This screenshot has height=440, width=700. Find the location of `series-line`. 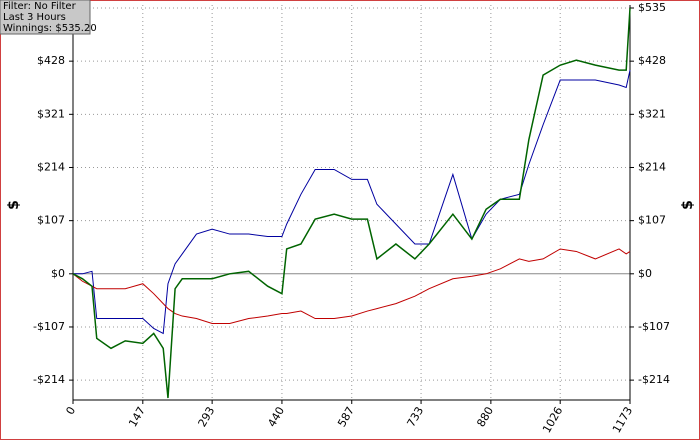

series-line is located at coordinates (351, 286).